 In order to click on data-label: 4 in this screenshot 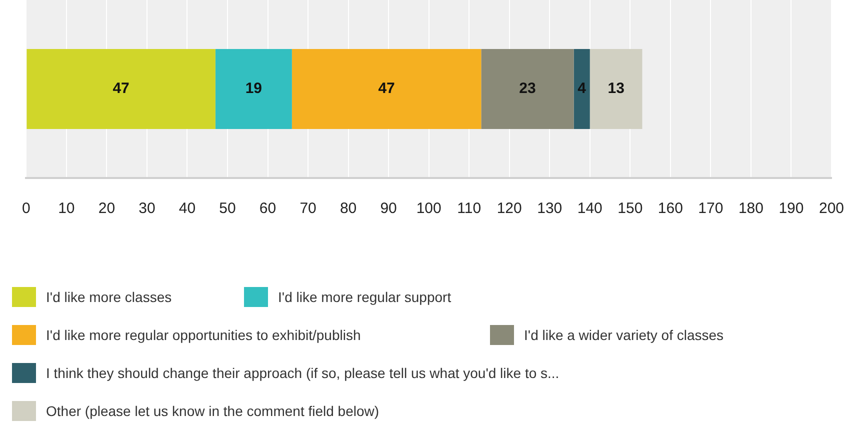, I will do `click(582, 89)`.